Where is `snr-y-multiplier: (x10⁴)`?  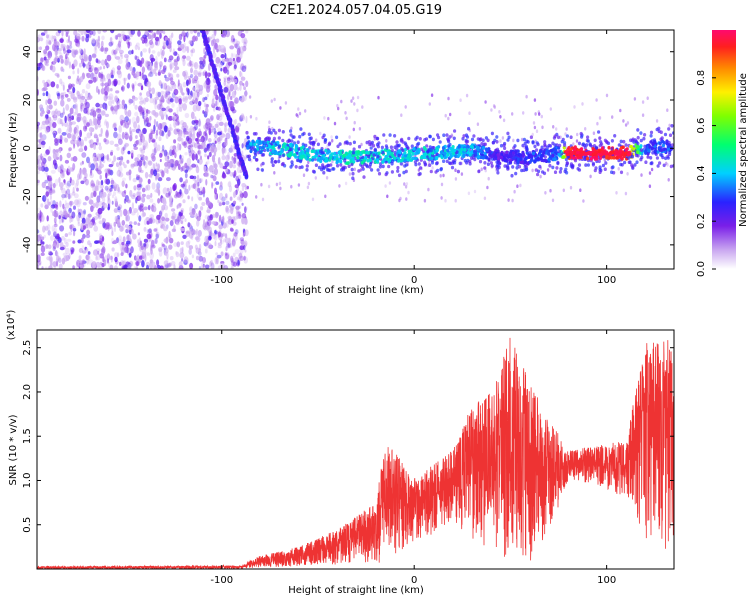 snr-y-multiplier: (x10⁴) is located at coordinates (11, 325).